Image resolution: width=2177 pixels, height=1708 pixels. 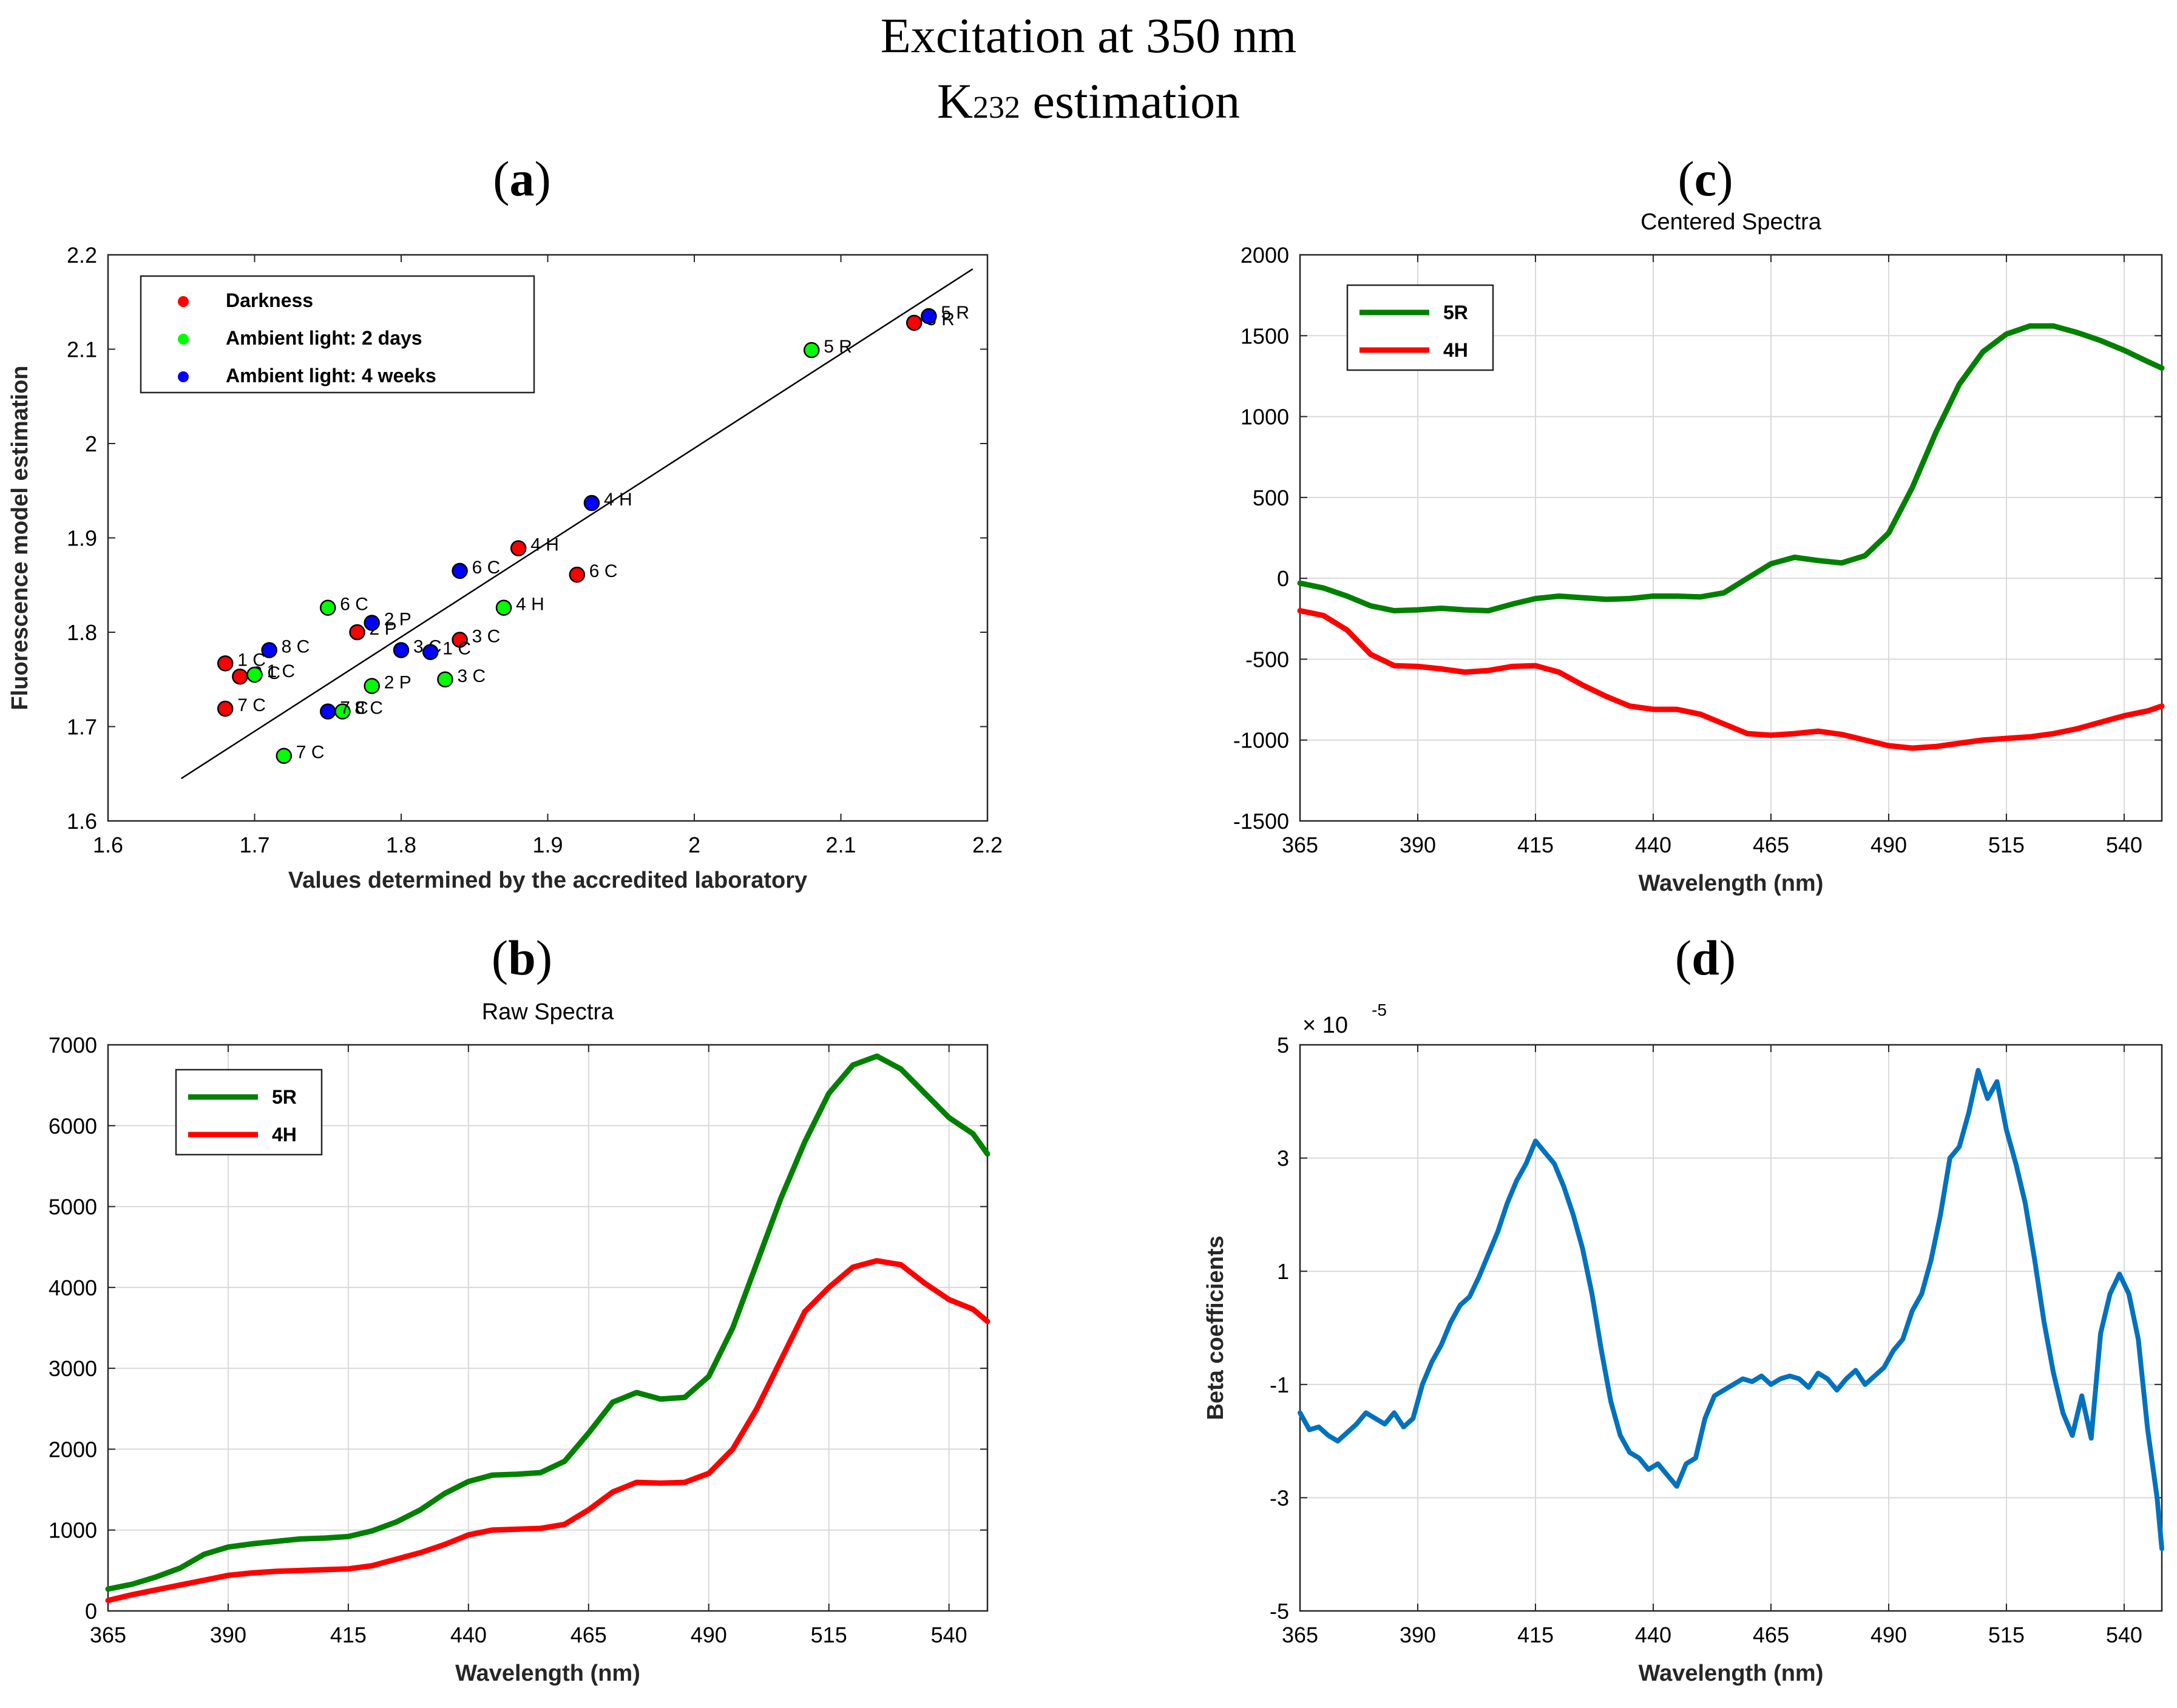 I want to click on chart-c-xtick-label: 415, so click(x=1535, y=845).